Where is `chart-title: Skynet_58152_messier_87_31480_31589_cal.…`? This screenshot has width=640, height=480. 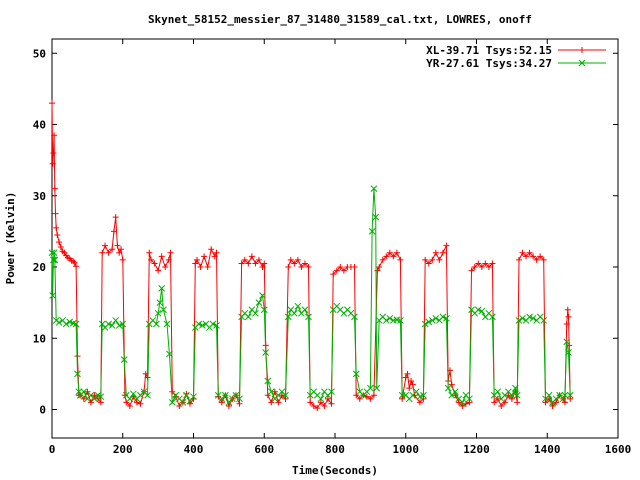 chart-title: Skynet_58152_messier_87_31480_31589_cal.… is located at coordinates (340, 19).